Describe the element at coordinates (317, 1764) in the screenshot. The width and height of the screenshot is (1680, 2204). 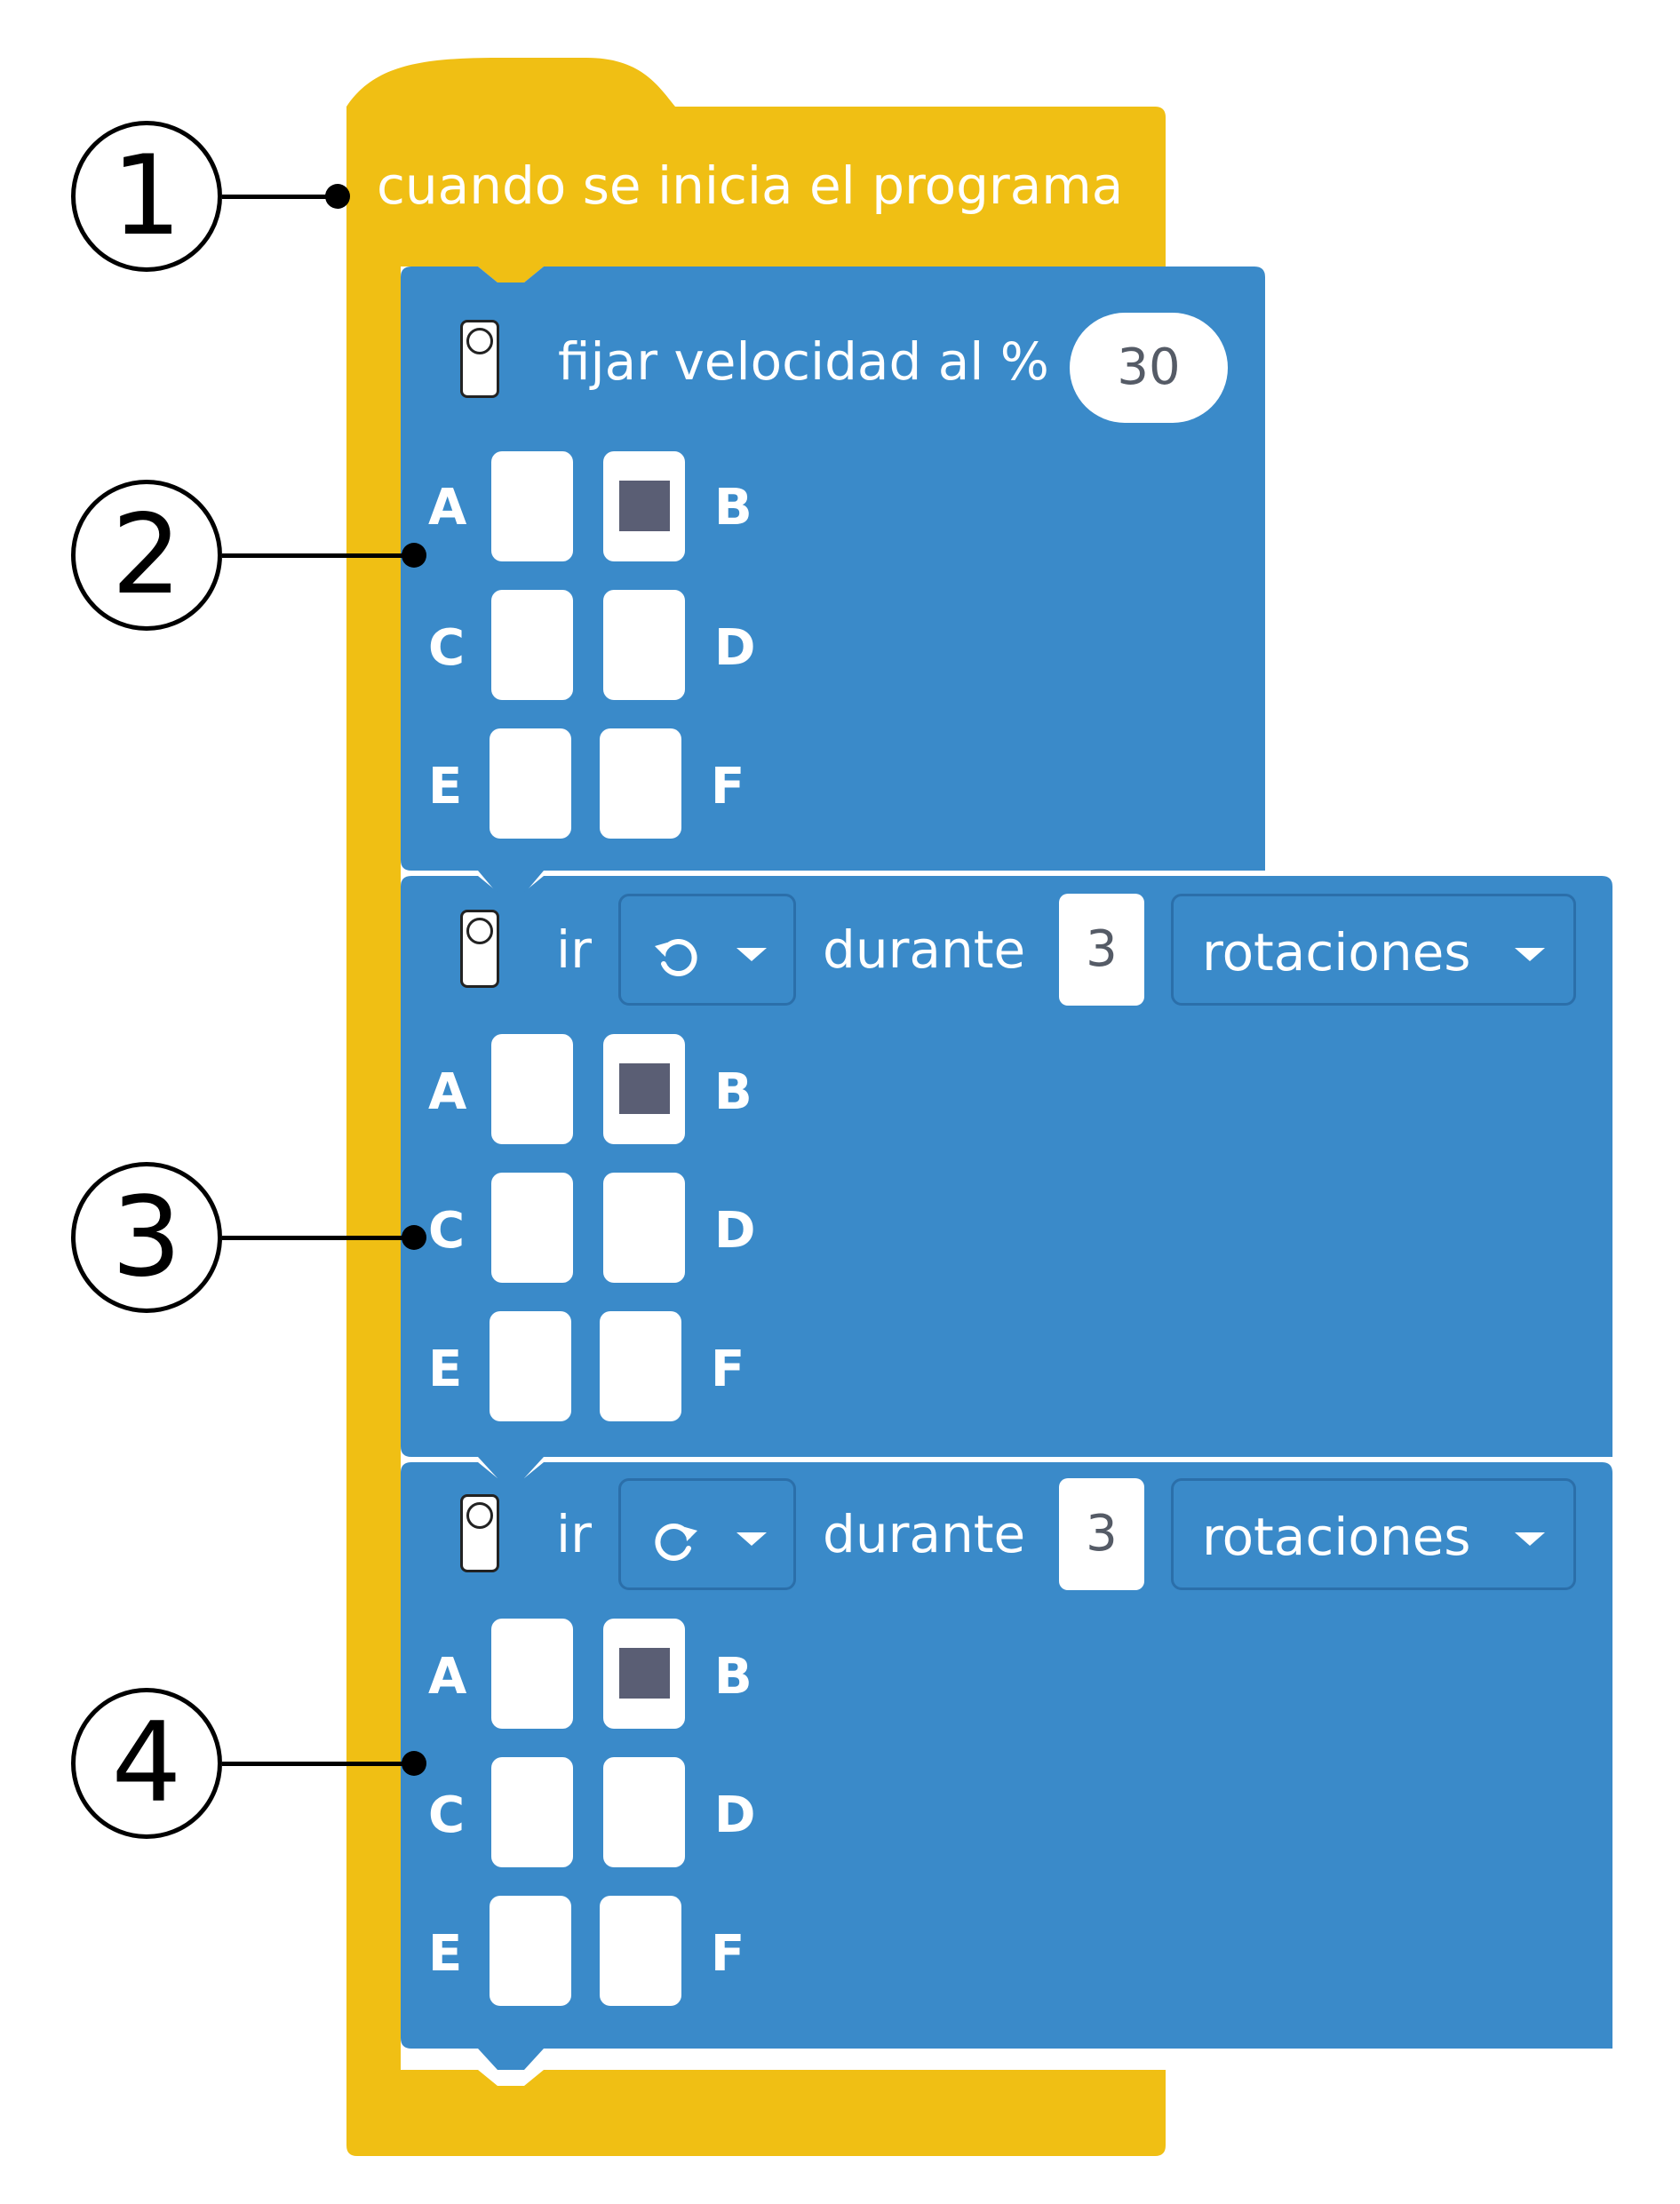
I see `callout-4-line` at that location.